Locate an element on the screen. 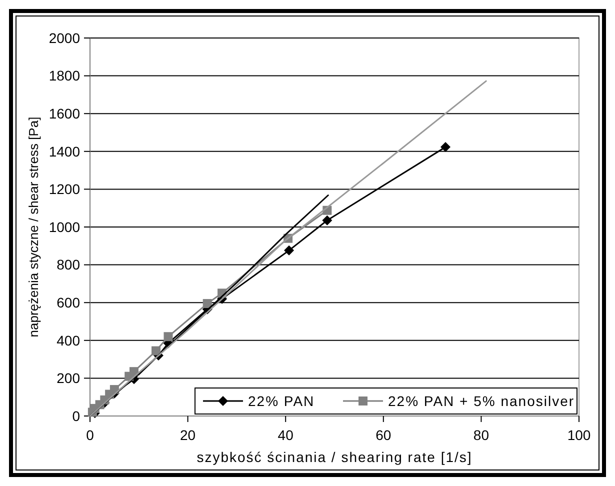  x-tick-label: 100 is located at coordinates (579, 435).